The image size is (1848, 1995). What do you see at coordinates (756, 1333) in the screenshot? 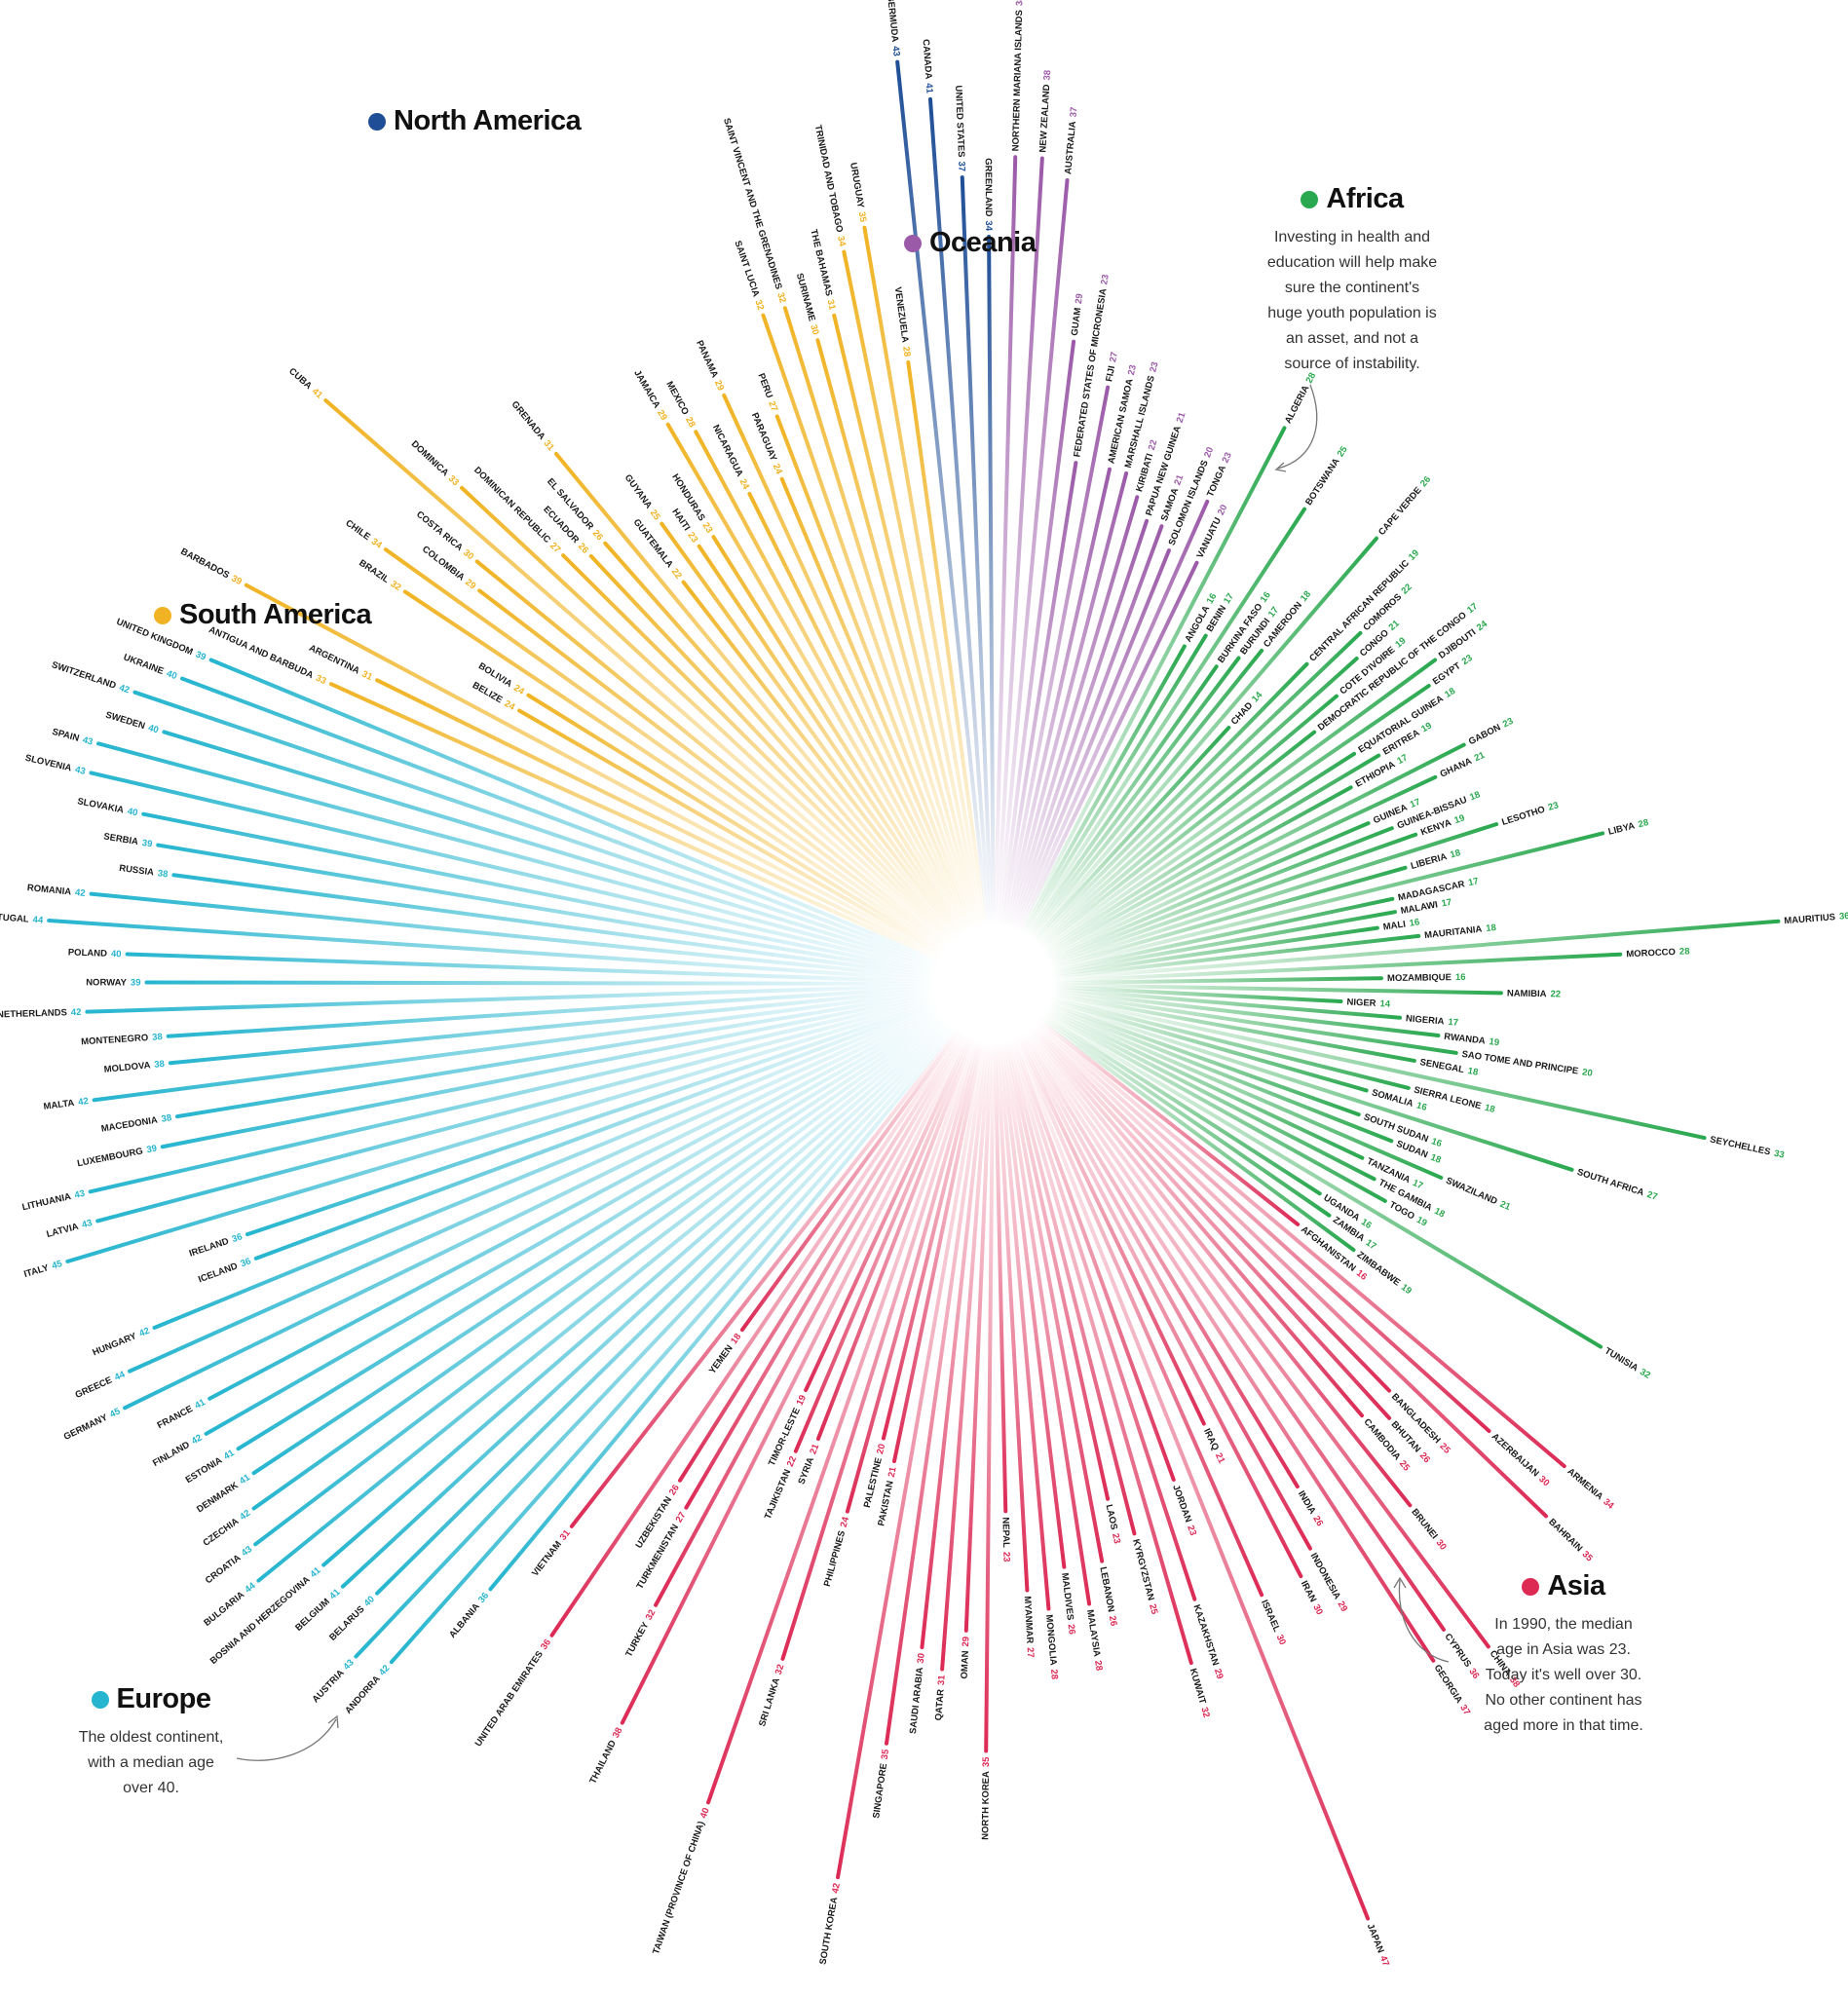
I see `spoke-united-arab-emirates` at bounding box center [756, 1333].